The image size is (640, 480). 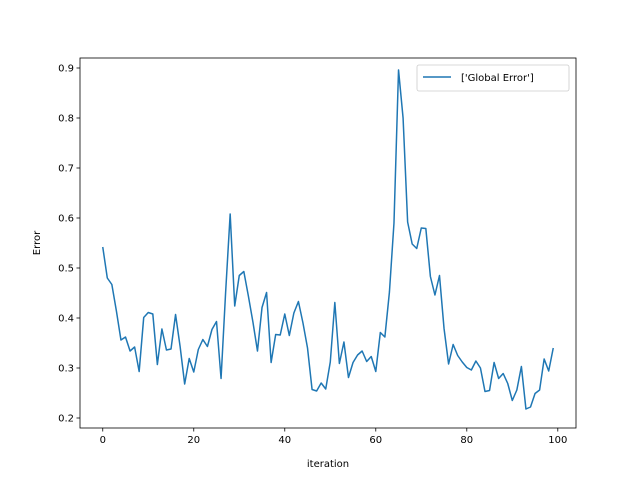 I want to click on x-axis-label: iteration, so click(x=328, y=464).